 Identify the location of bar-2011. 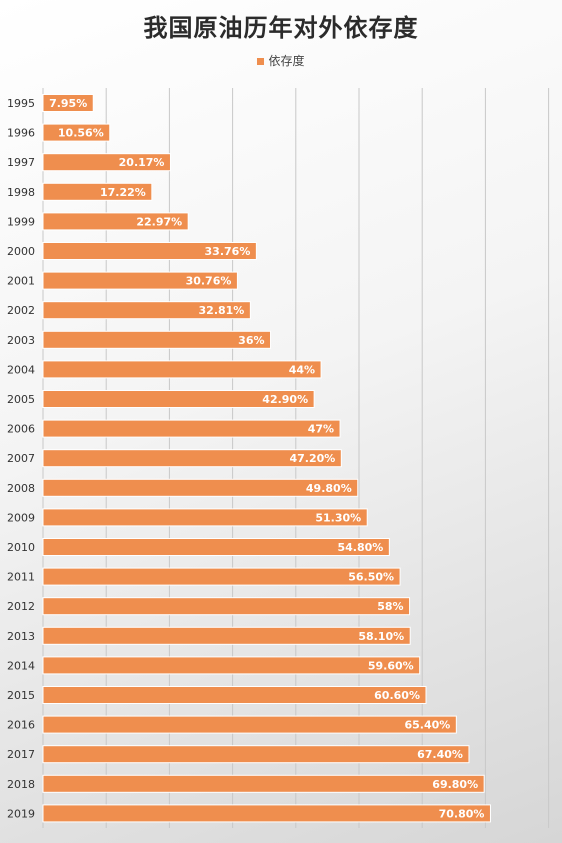
(221, 576).